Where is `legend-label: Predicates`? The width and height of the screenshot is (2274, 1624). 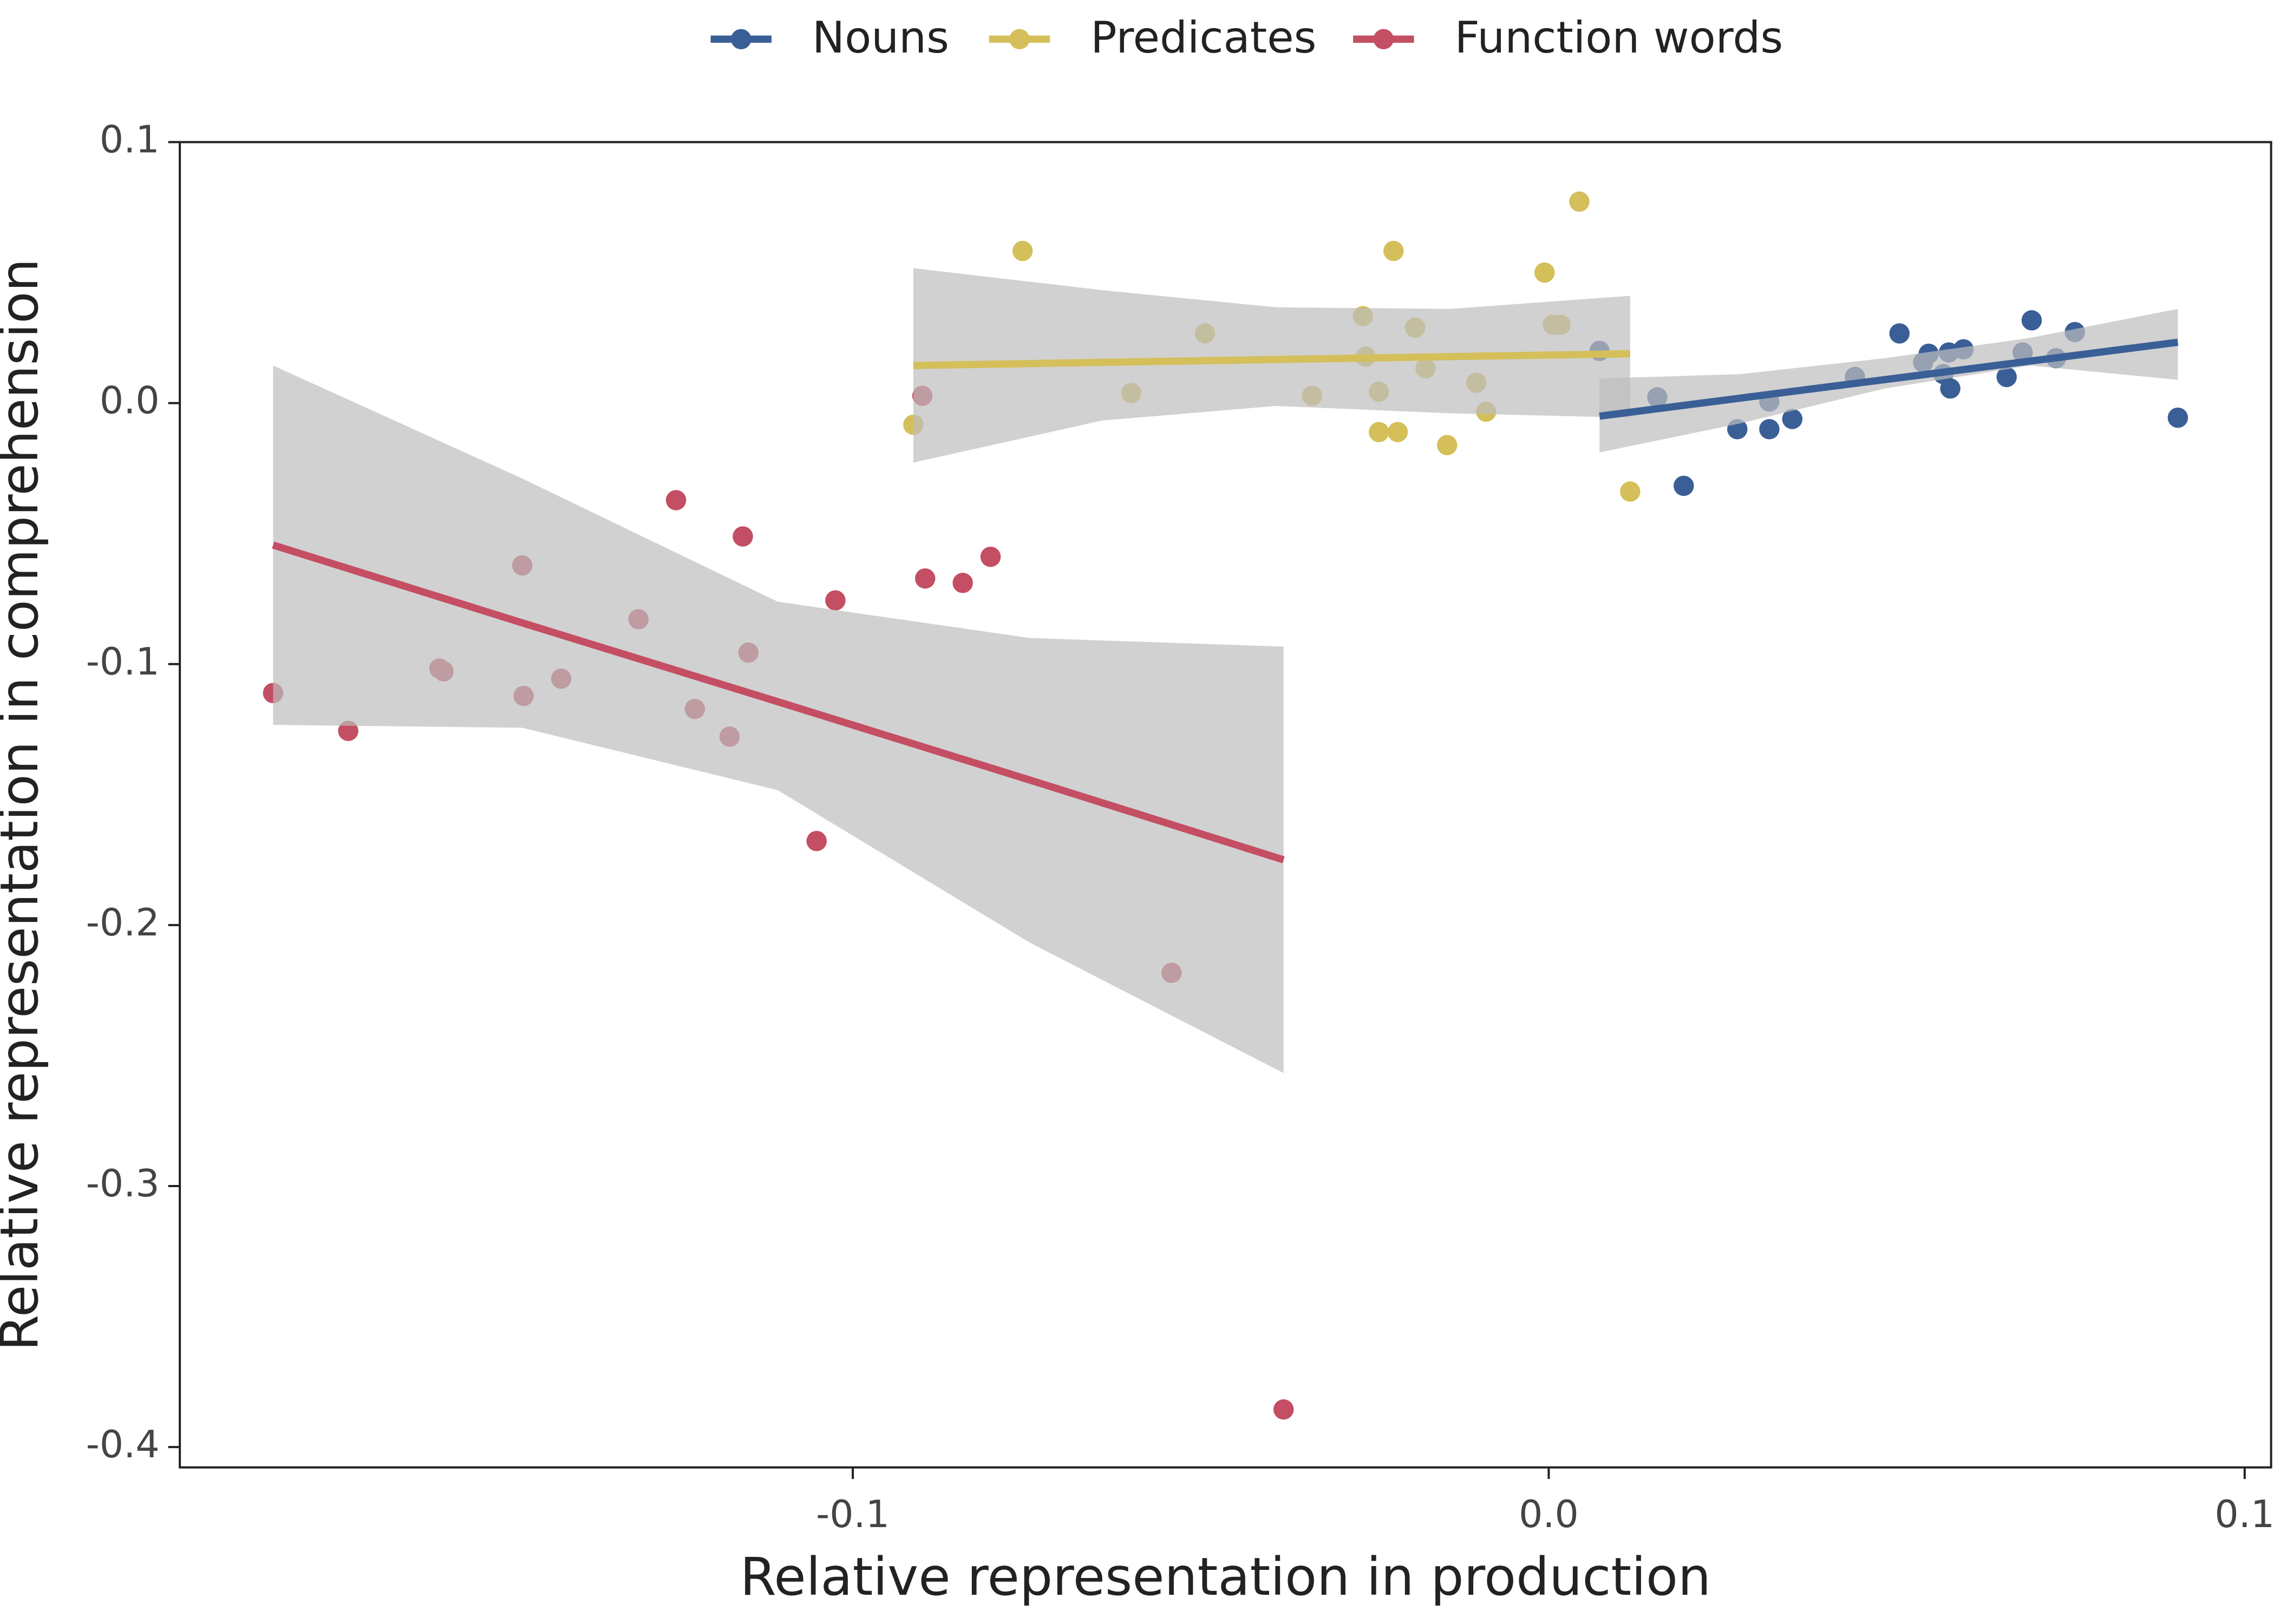
legend-label: Predicates is located at coordinates (1203, 38).